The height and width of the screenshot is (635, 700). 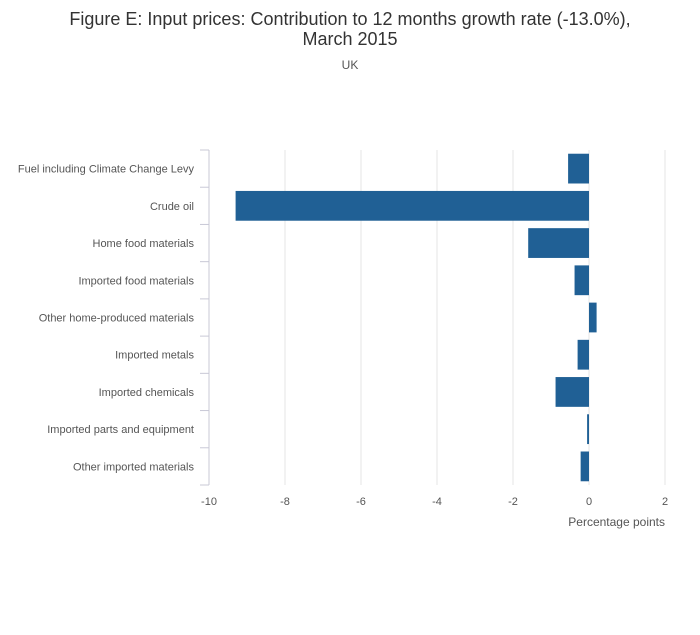 What do you see at coordinates (350, 65) in the screenshot?
I see `chart-subtitle: UK` at bounding box center [350, 65].